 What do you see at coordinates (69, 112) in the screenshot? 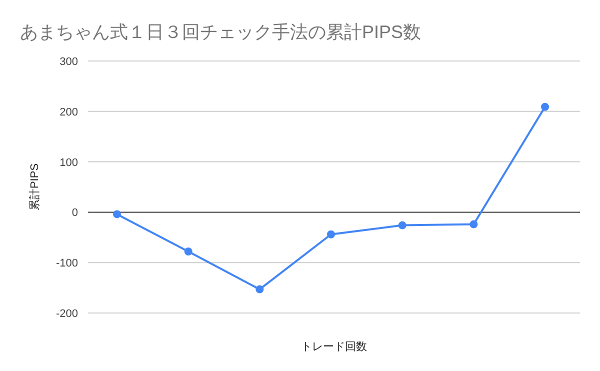
I see `y-tick-label: 200` at bounding box center [69, 112].